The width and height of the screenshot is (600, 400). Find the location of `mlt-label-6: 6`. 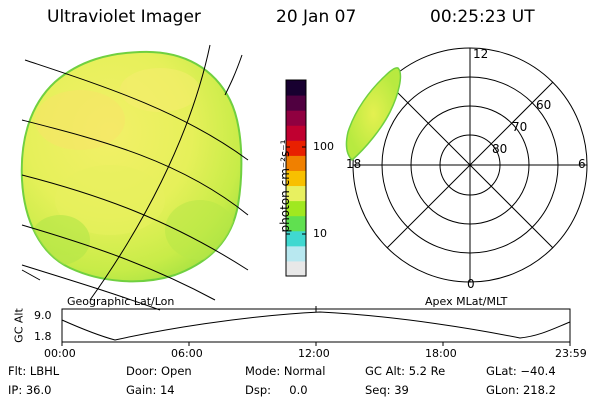

mlt-label-6: 6 is located at coordinates (582, 164).